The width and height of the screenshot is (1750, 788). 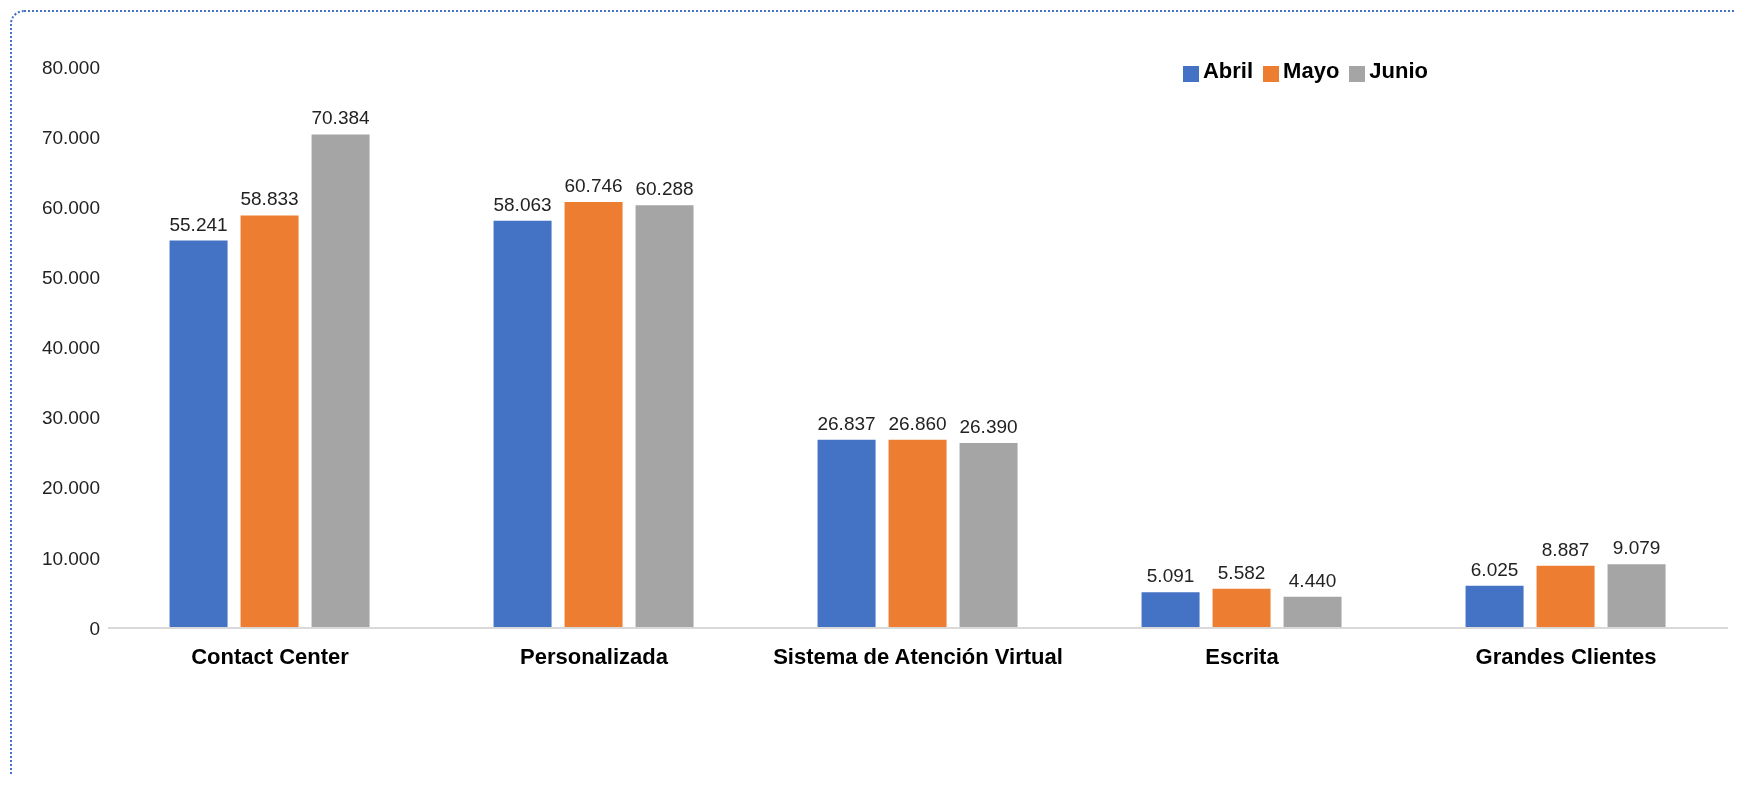 I want to click on data-label: 58.063, so click(x=522, y=204).